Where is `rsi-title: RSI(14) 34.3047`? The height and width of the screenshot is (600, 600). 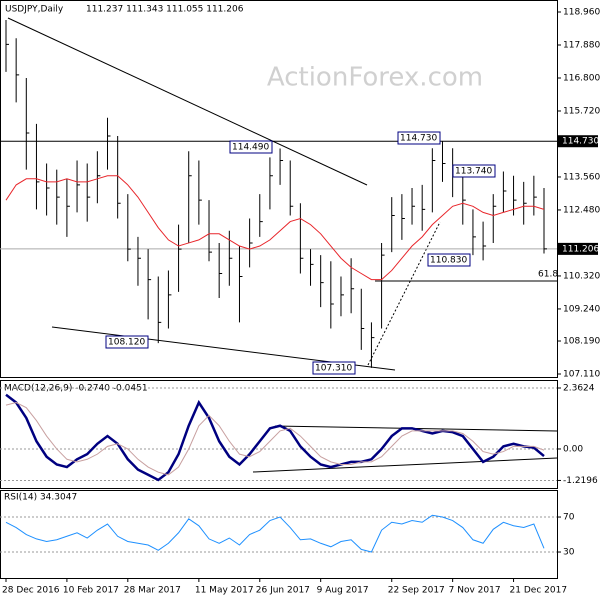 rsi-title: RSI(14) 34.3047 is located at coordinates (40, 498).